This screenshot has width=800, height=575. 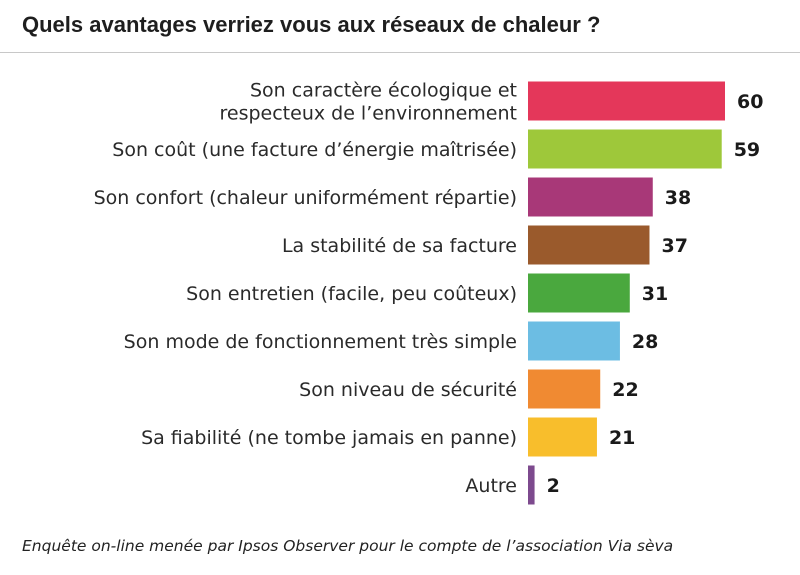 I want to click on bar-value-label-4: 37, so click(x=674, y=246).